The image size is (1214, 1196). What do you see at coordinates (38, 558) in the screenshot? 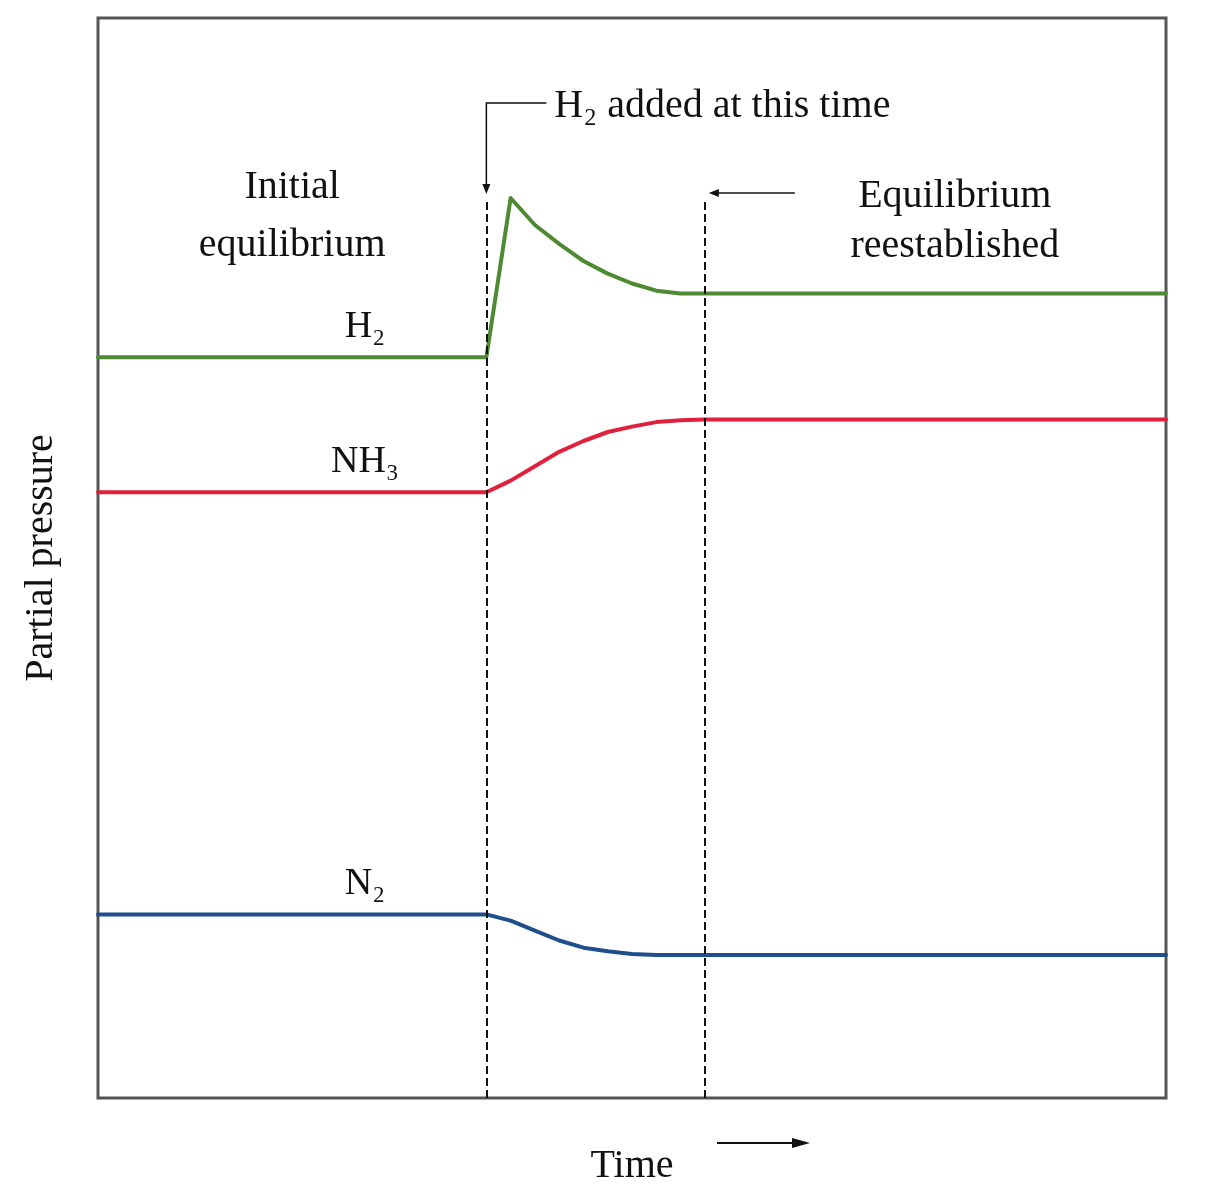
I see `y-axis-title: Partial pressure` at bounding box center [38, 558].